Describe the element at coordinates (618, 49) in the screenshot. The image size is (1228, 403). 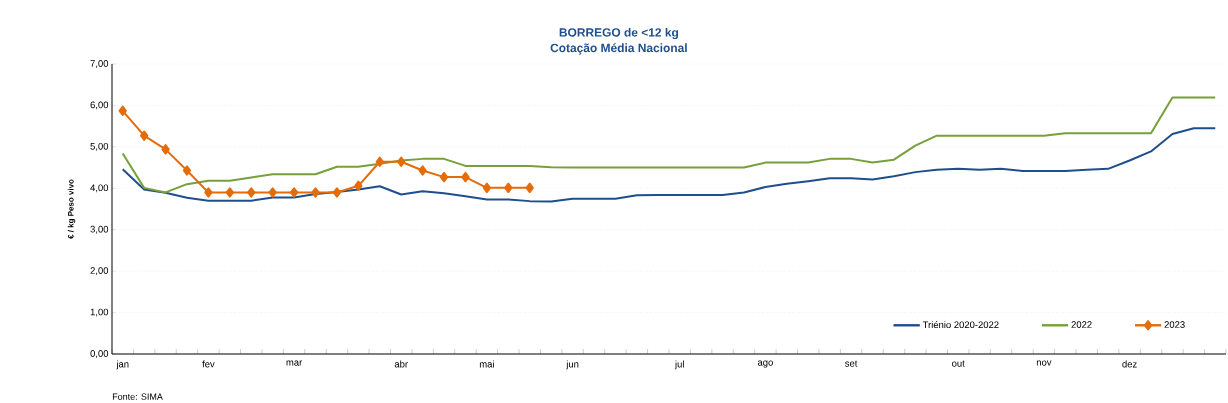
I see `chart-subtitle: Cotação Média Nacional` at that location.